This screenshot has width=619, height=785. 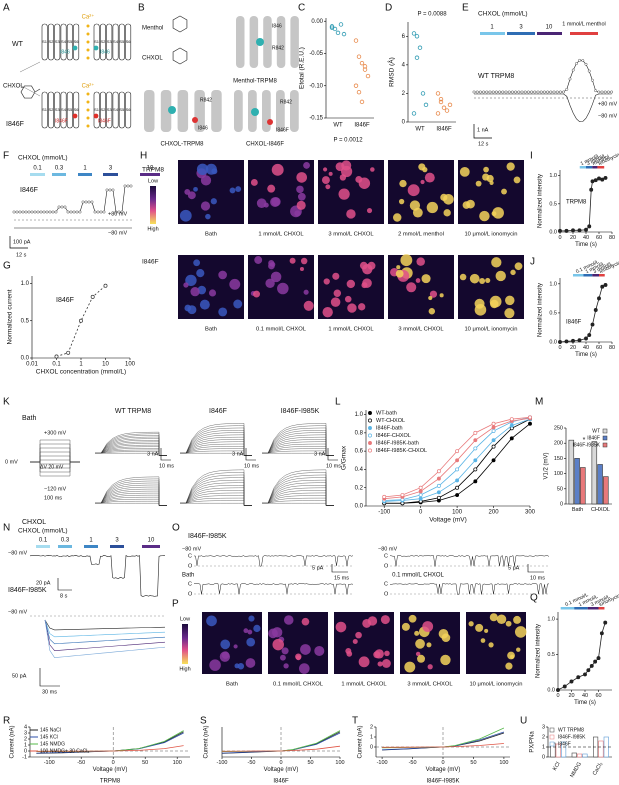 I want to click on label: R842, so click(x=278, y=48).